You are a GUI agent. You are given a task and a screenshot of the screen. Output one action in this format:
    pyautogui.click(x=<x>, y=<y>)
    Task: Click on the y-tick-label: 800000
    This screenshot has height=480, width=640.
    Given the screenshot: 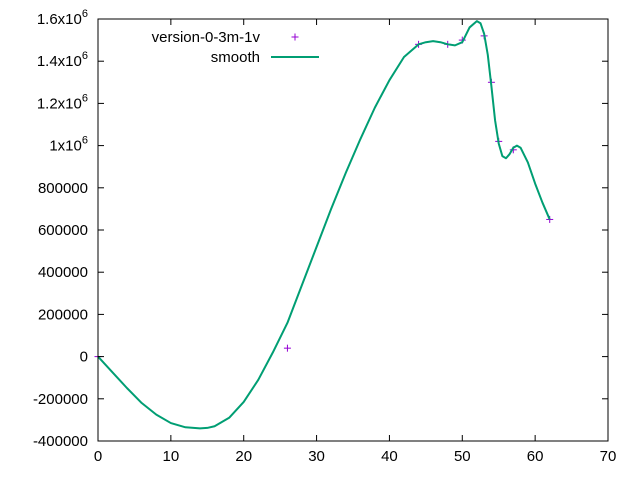 What is the action you would take?
    pyautogui.click(x=63, y=188)
    